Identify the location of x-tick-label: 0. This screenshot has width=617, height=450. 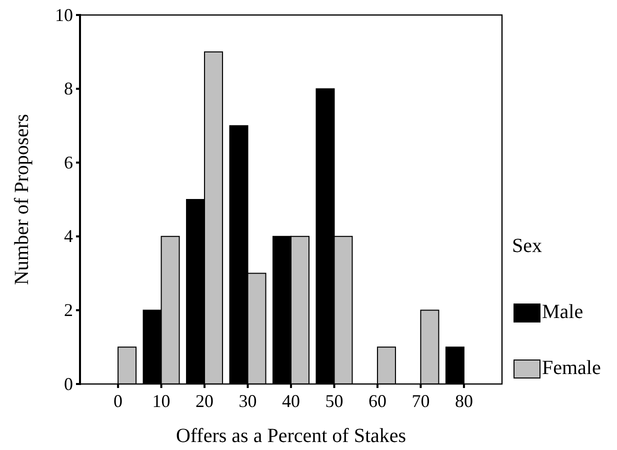
(118, 400).